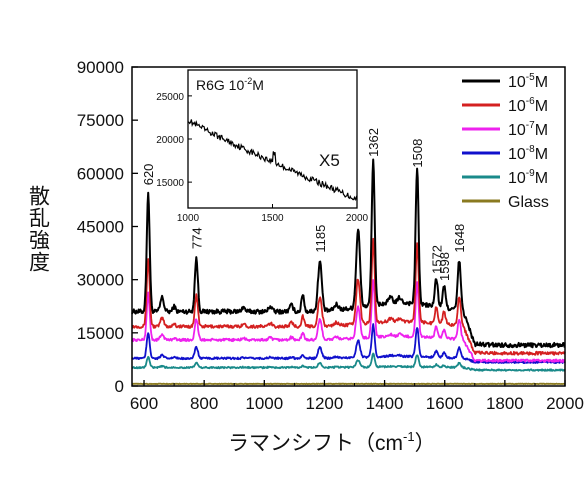 The image size is (588, 480). What do you see at coordinates (220, 85) in the screenshot?
I see `inset-title-main: R6G 10` at bounding box center [220, 85].